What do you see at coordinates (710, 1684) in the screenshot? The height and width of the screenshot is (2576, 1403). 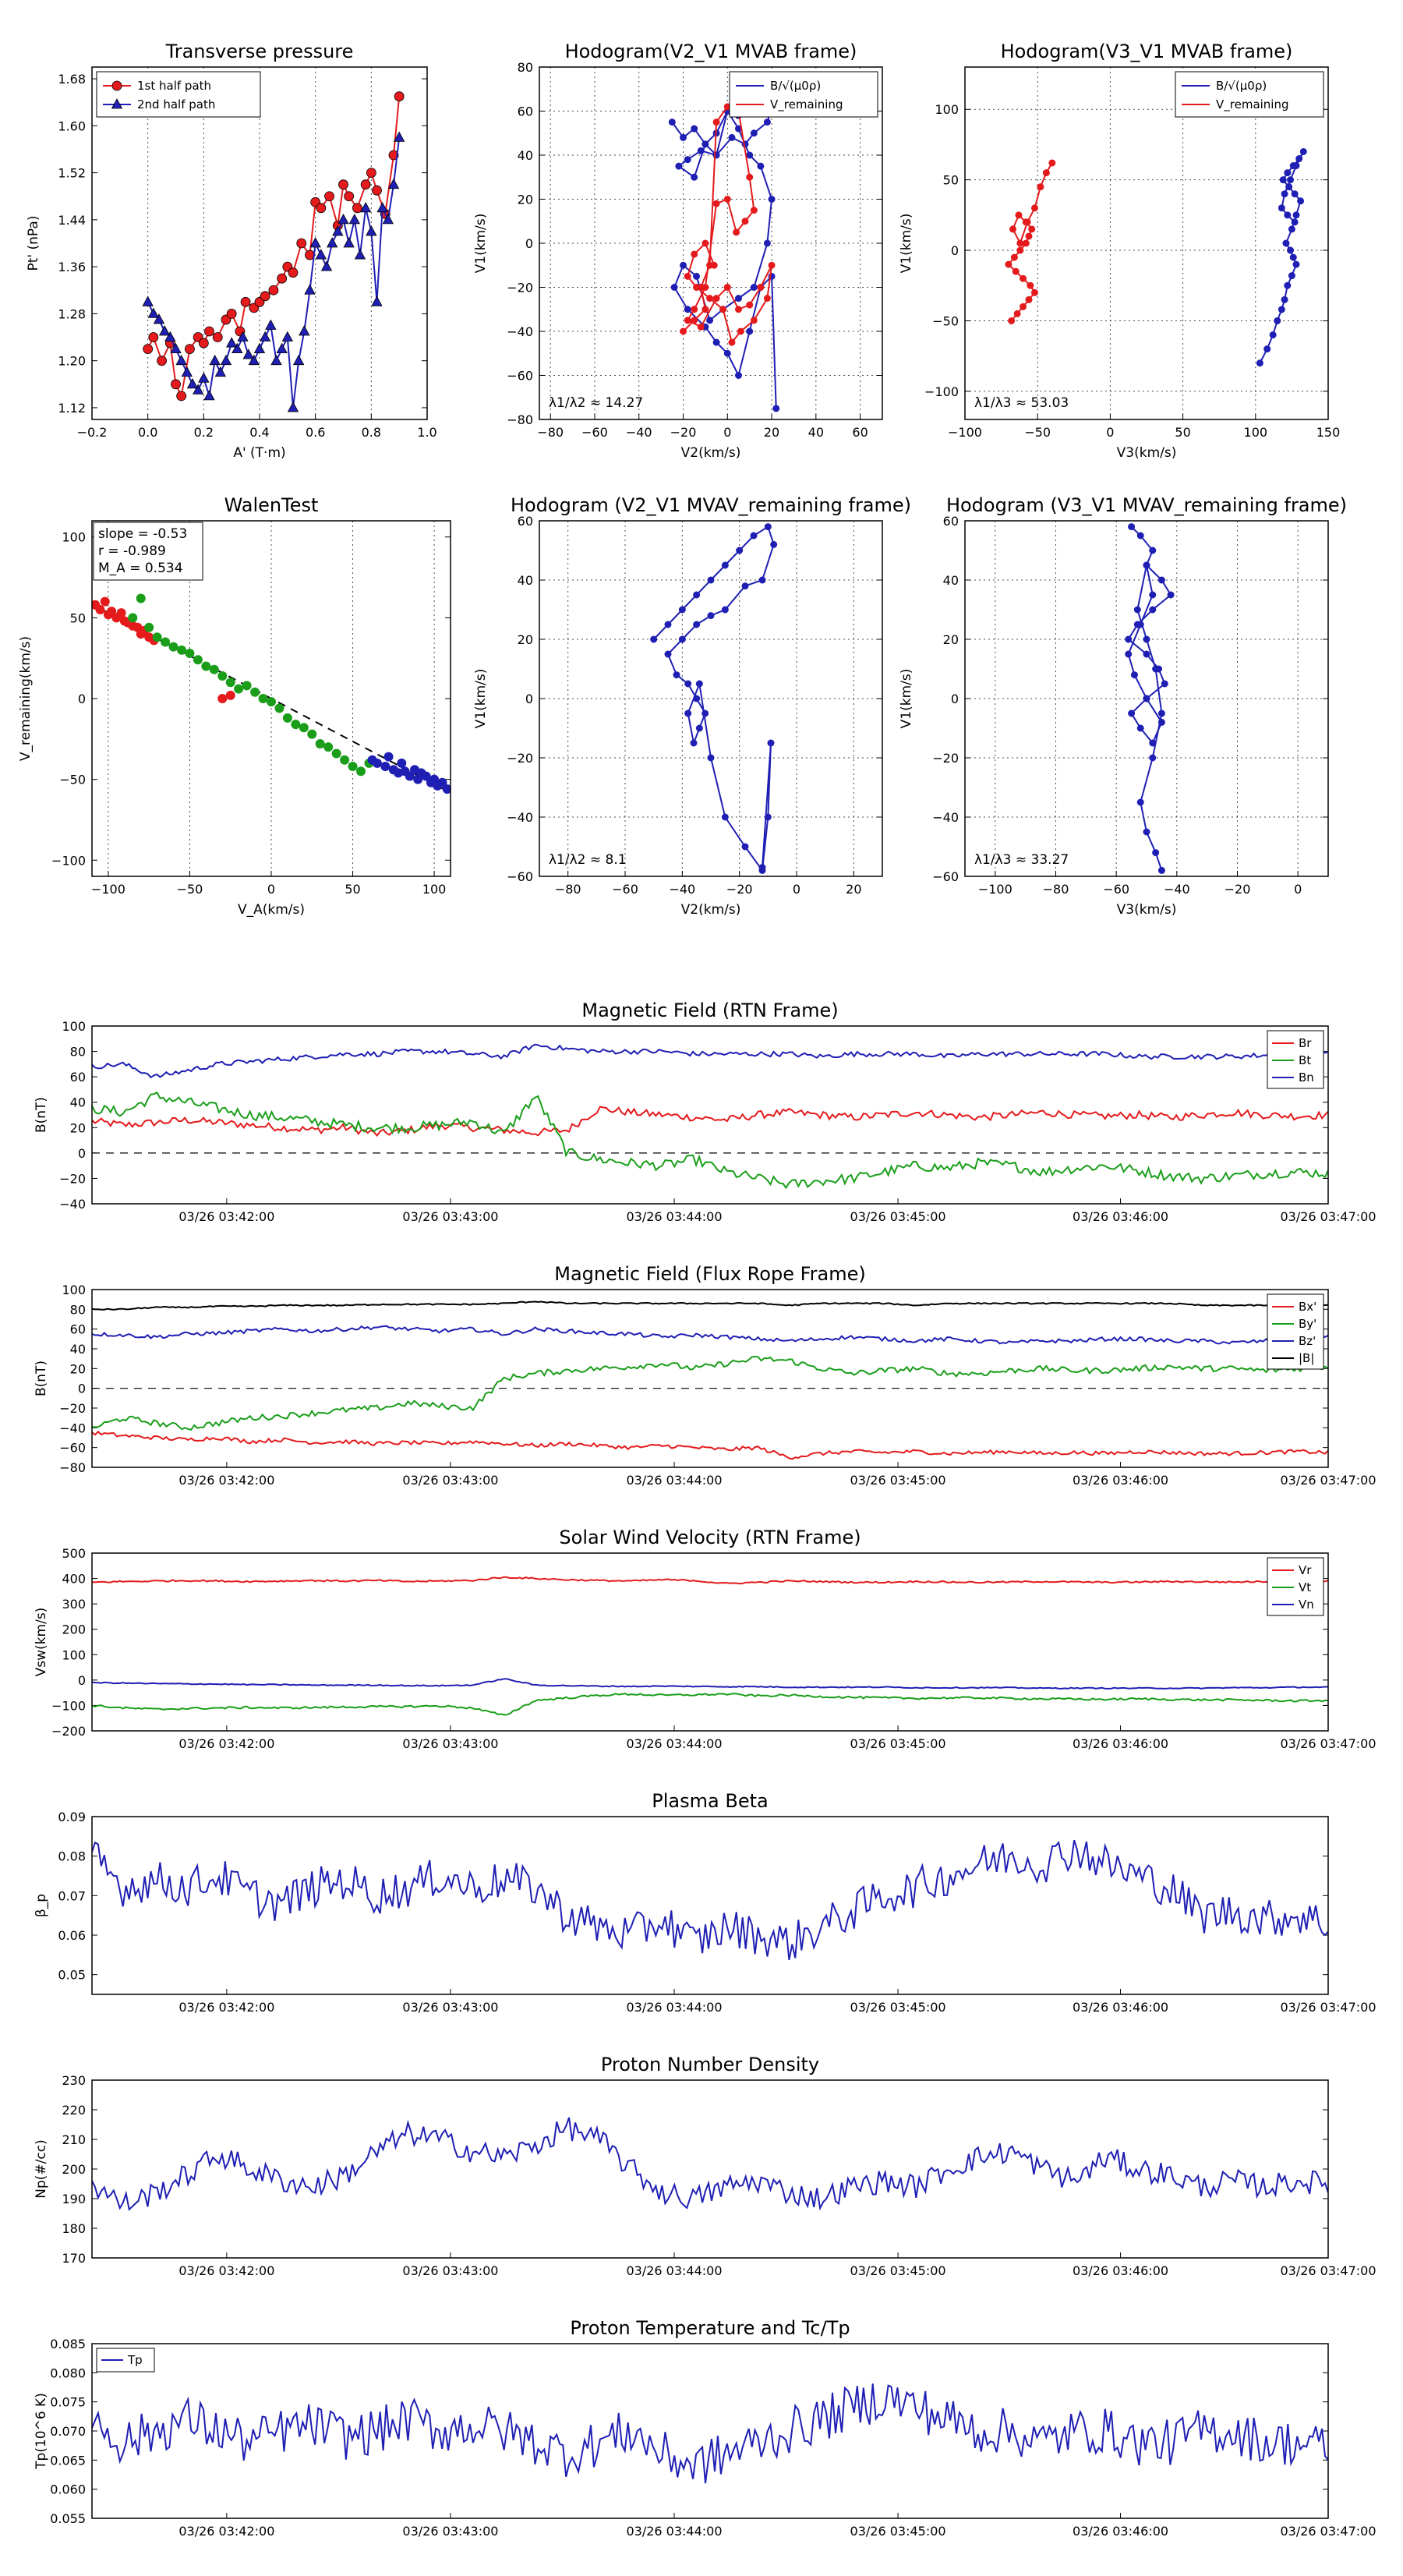 I see `vsw-series-Vn` at bounding box center [710, 1684].